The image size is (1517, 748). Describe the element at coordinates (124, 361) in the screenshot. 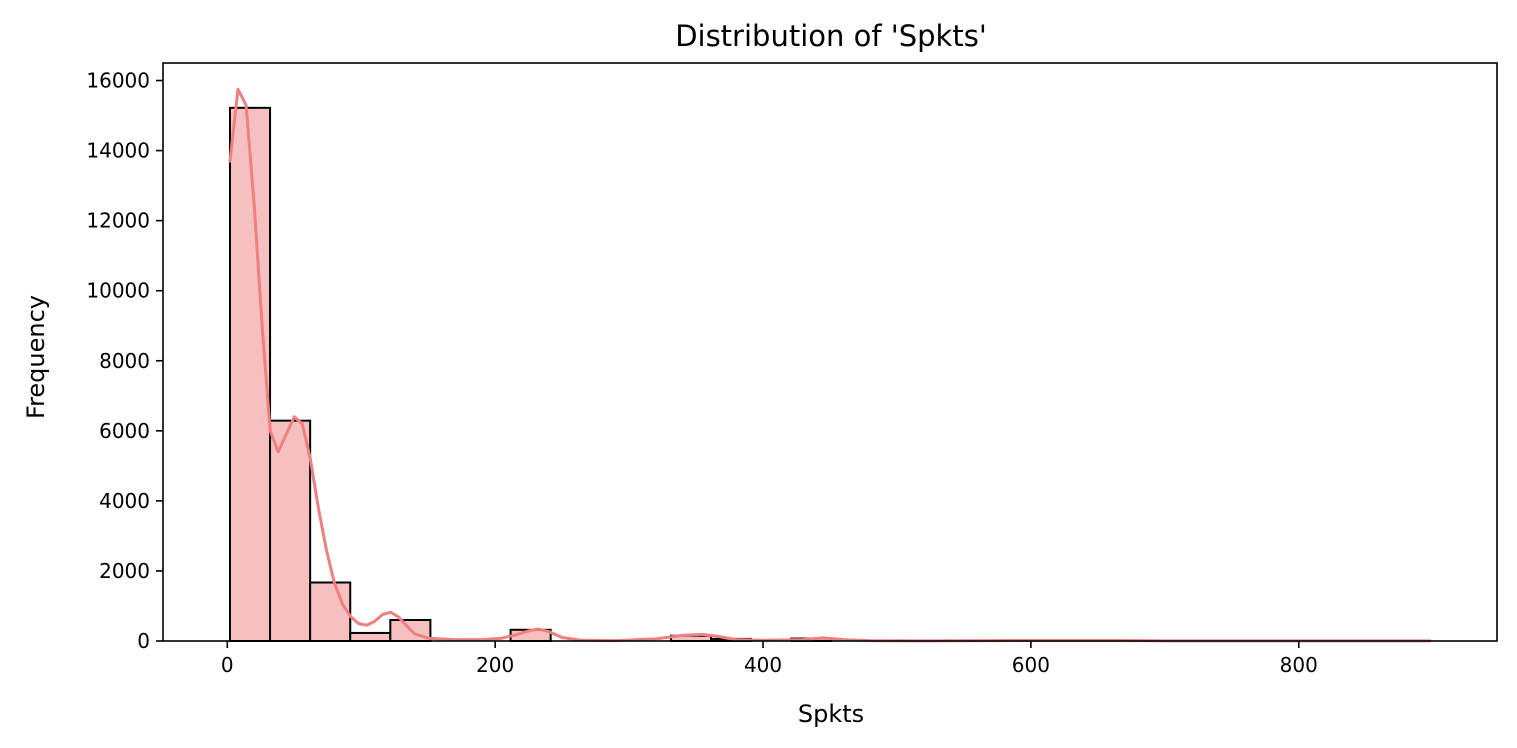

I see `y-tick-label: 8000` at that location.